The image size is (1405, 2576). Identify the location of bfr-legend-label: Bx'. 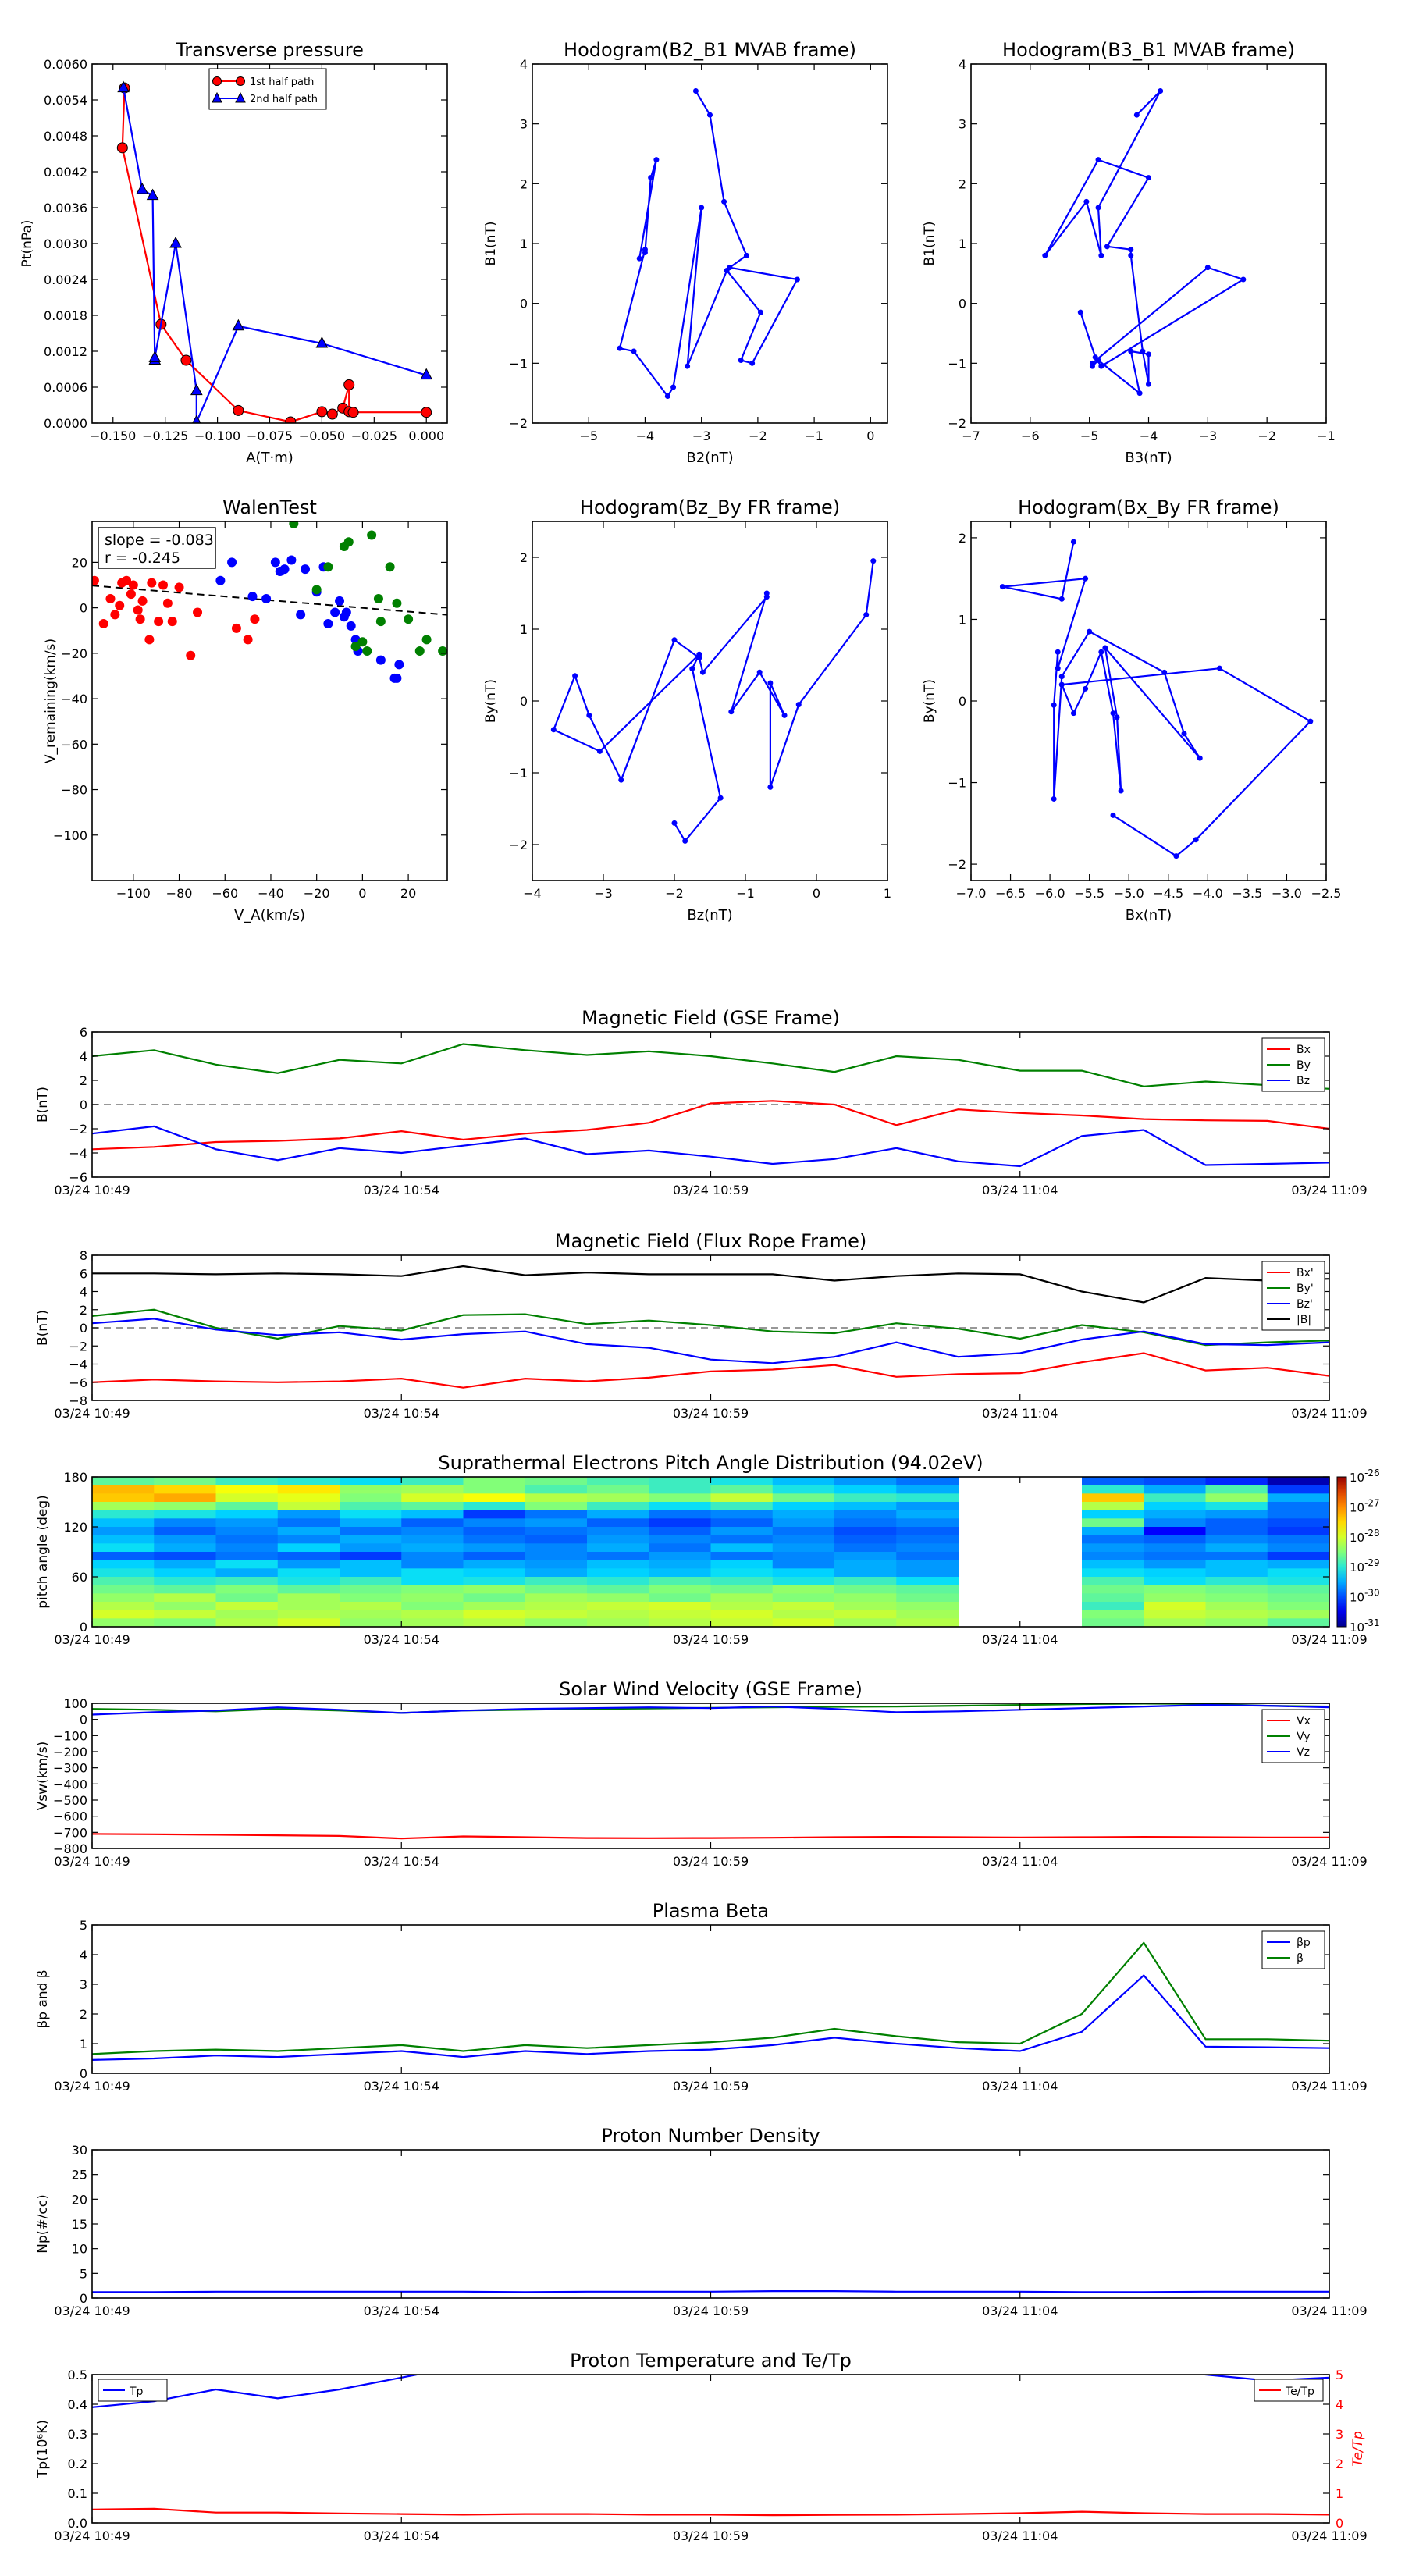
(1305, 1273).